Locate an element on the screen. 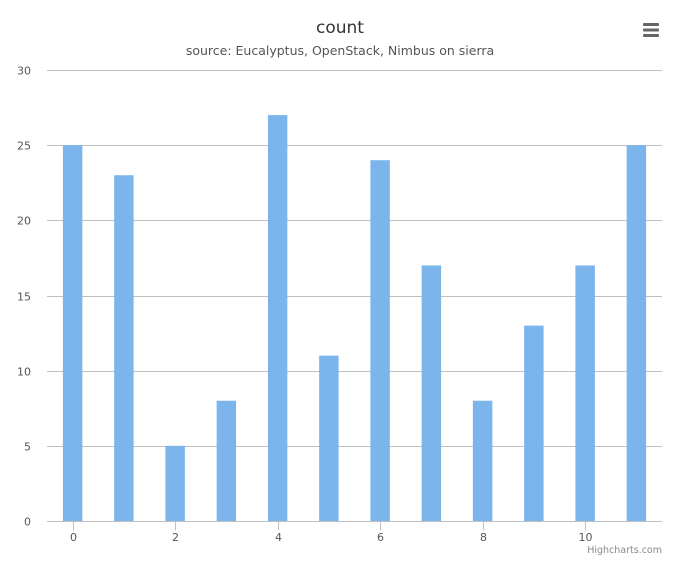 This screenshot has height=566, width=680. hamburger-menu-icon is located at coordinates (651, 30).